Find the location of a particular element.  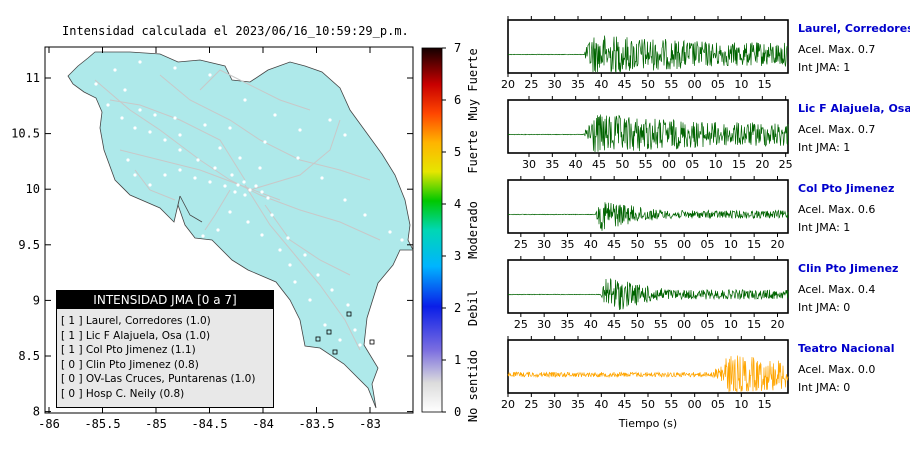

acel-max: Acel. Max. 0.7 is located at coordinates (836, 129).